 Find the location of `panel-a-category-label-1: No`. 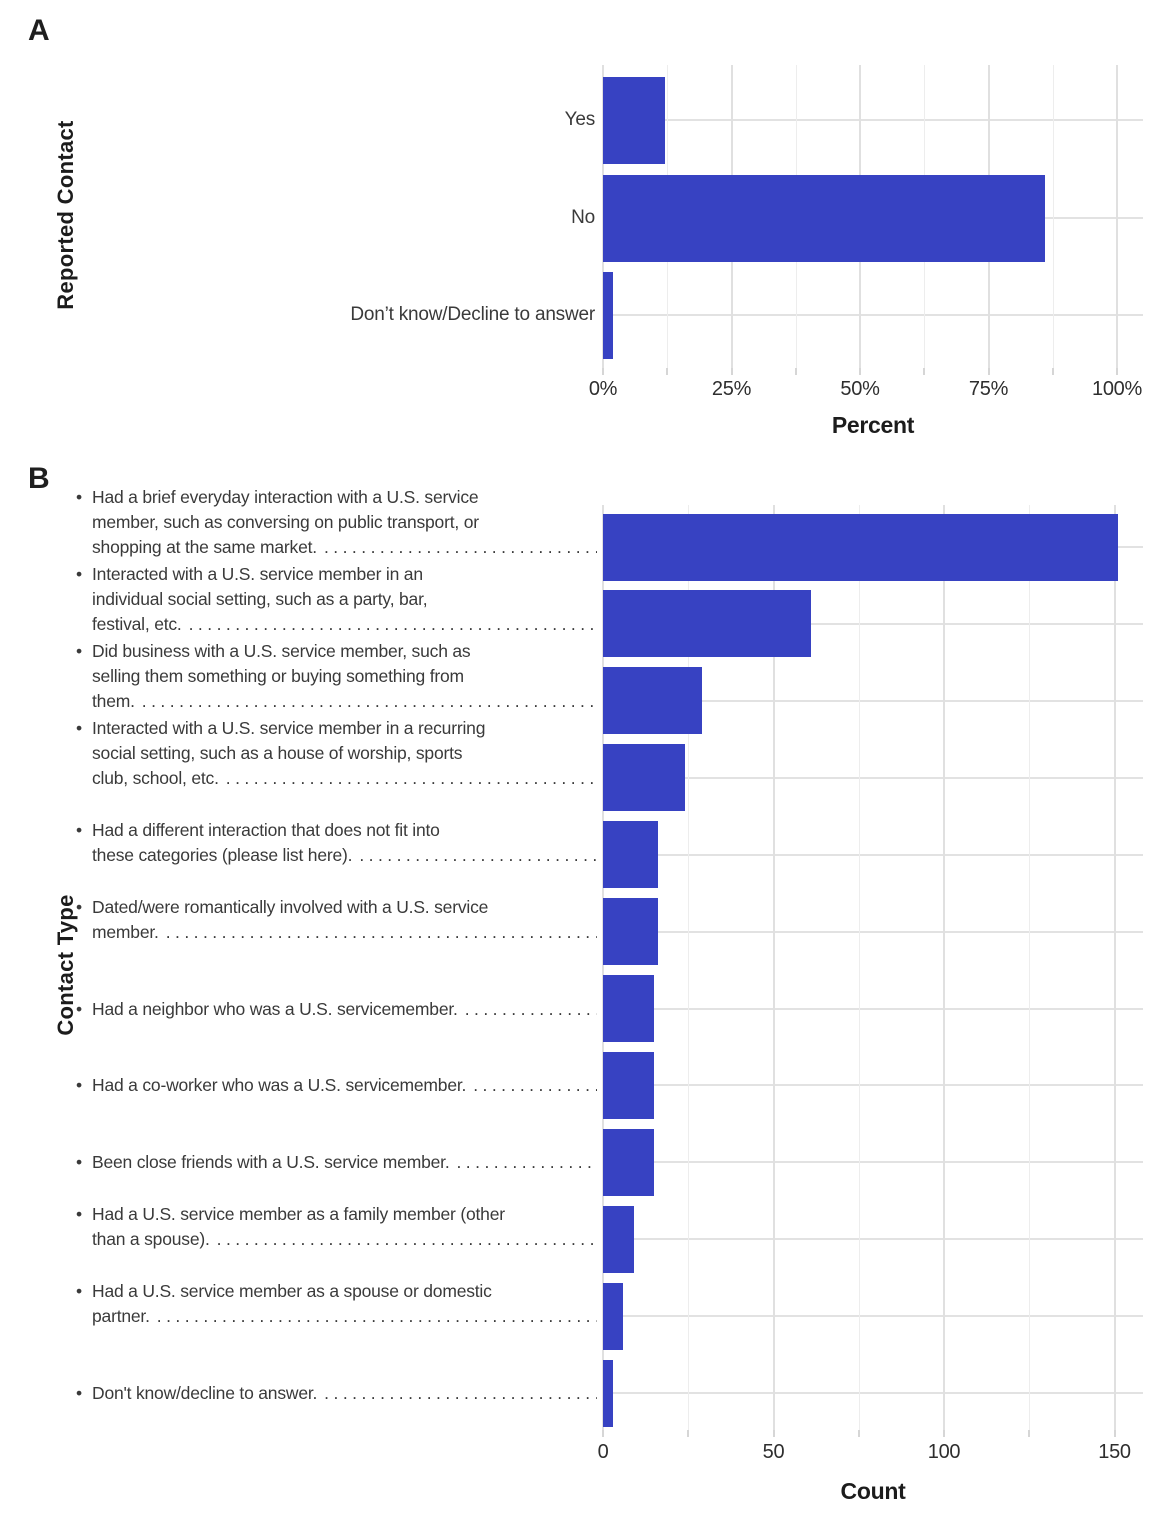

panel-a-category-label-1: No is located at coordinates (583, 217).